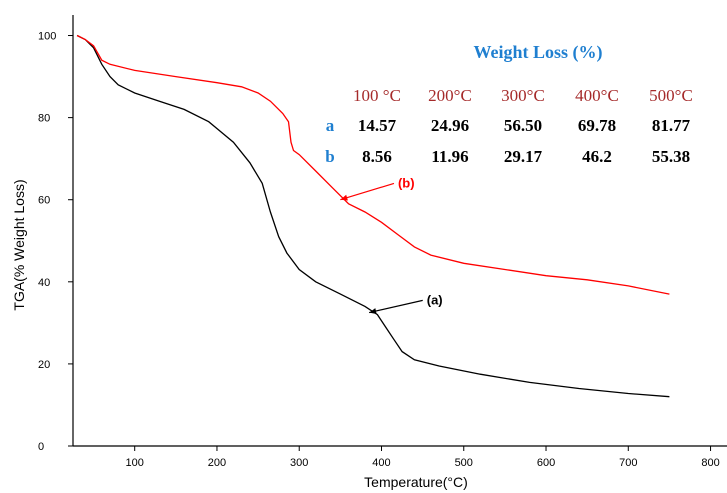  Describe the element at coordinates (391, 244) in the screenshot. I see `annotation-layer: (a) (b)` at that location.